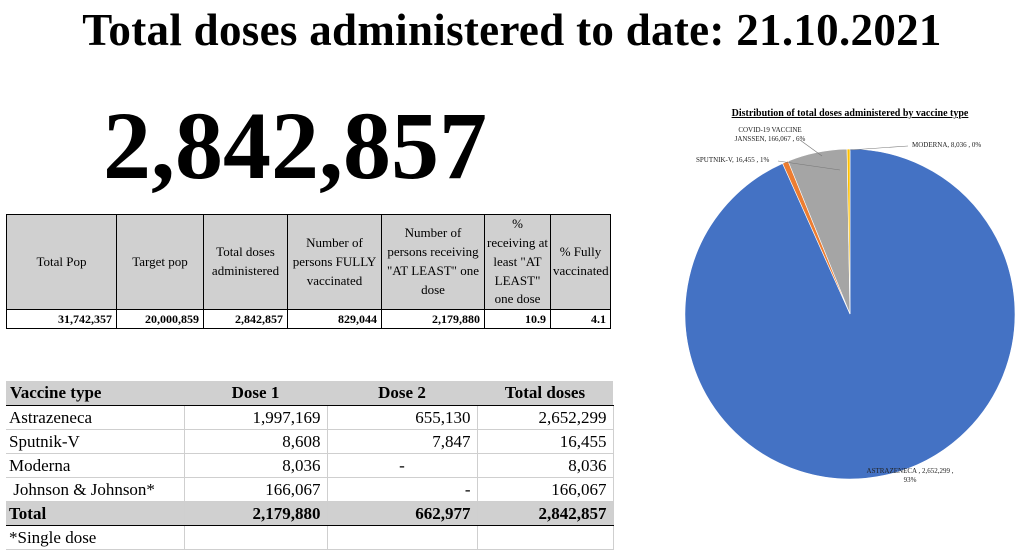 Image resolution: width=1024 pixels, height=556 pixels. Describe the element at coordinates (61, 319) in the screenshot. I see `stats-value-total-pop: 31,742,357` at that location.